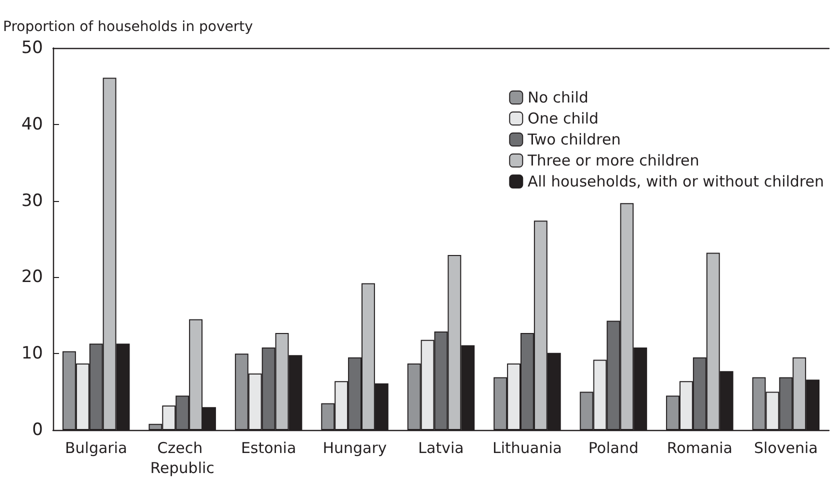 The image size is (835, 487). What do you see at coordinates (96, 448) in the screenshot?
I see `x-tick-label: Bulgaria` at bounding box center [96, 448].